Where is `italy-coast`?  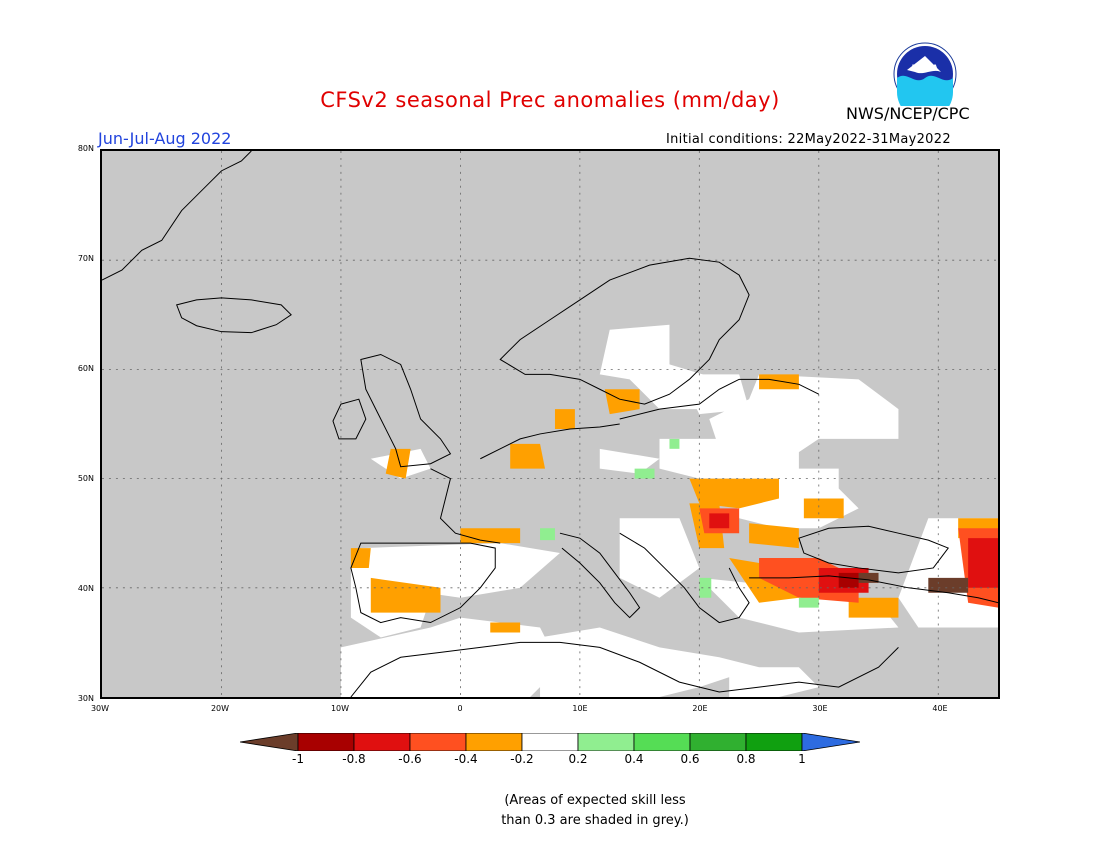 italy-coast is located at coordinates (600, 575).